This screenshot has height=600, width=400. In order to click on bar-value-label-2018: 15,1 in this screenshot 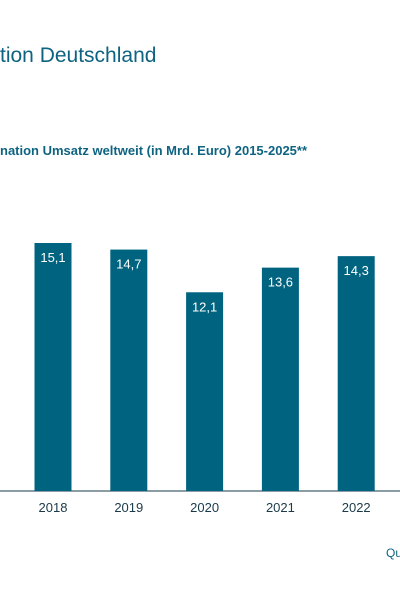, I will do `click(52, 257)`.